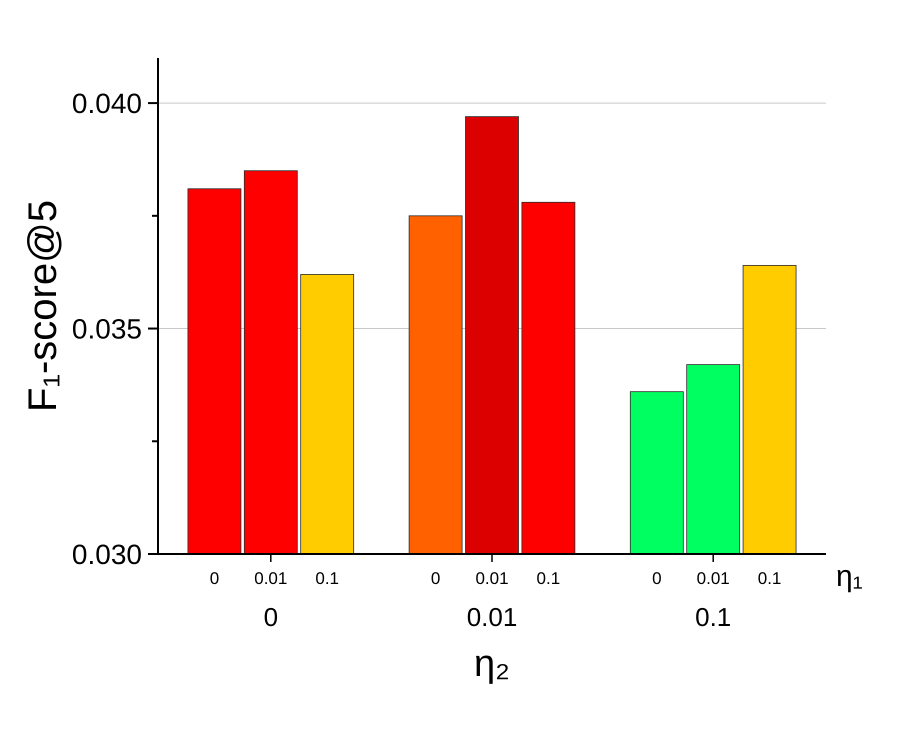 This screenshot has height=732, width=914. Describe the element at coordinates (107, 554) in the screenshot. I see `y-tick-label: 0.030` at that location.